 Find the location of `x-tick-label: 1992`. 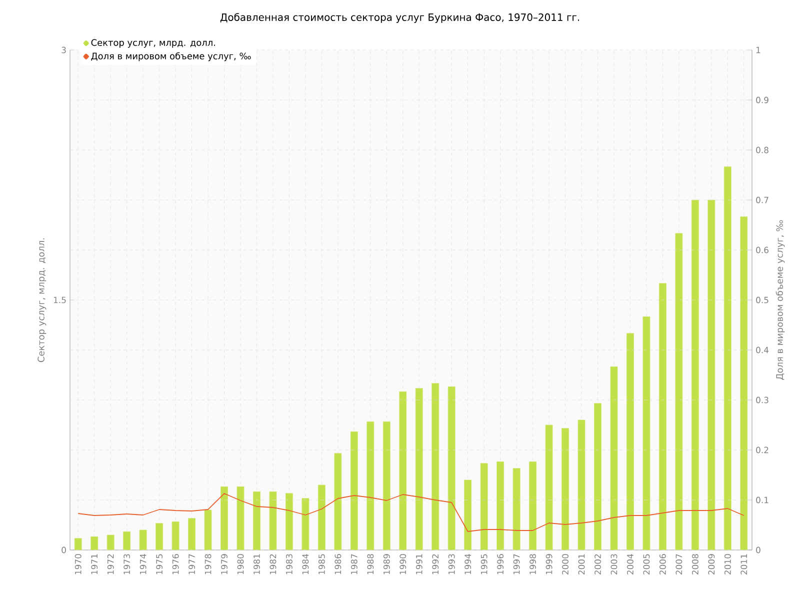

x-tick-label: 1992 is located at coordinates (435, 564).